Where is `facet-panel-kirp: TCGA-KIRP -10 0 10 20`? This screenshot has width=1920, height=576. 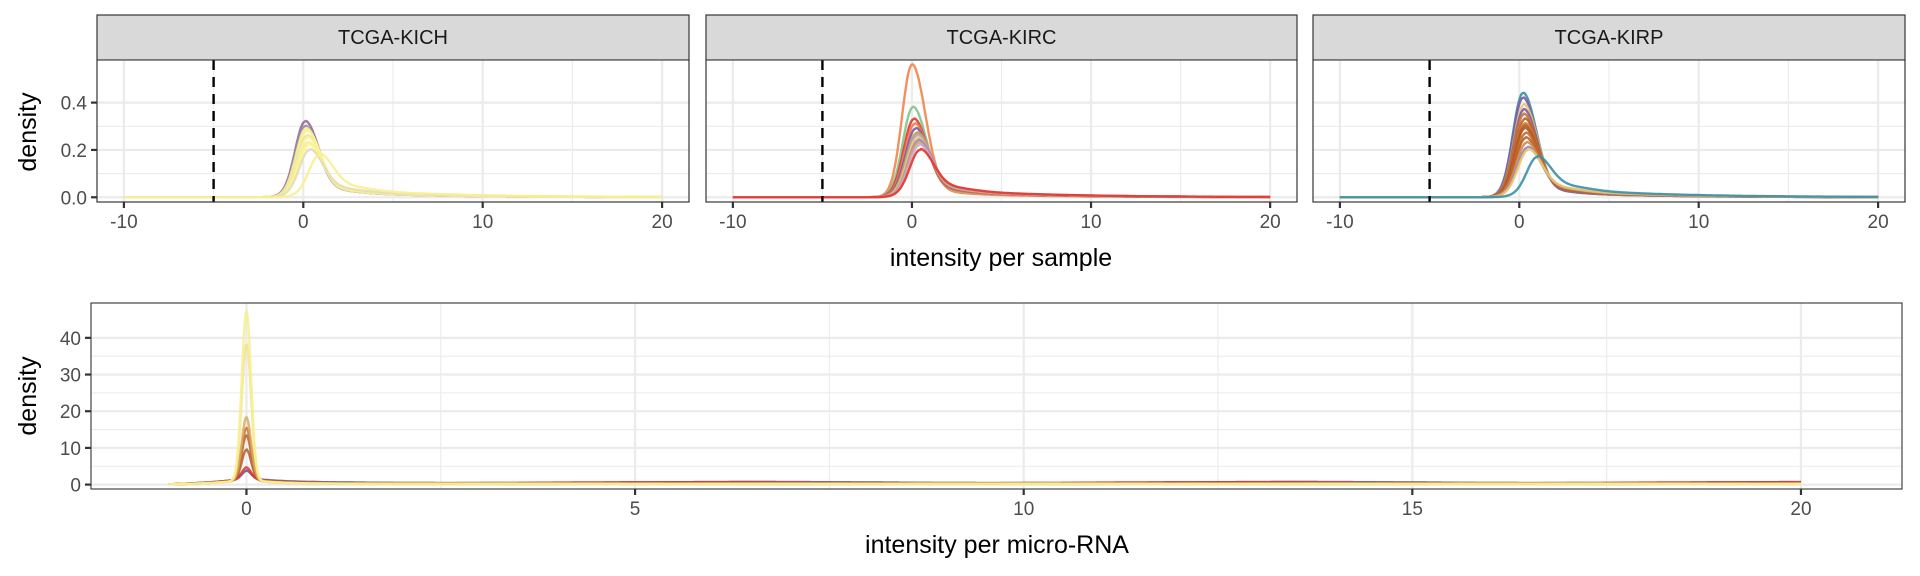
facet-panel-kirp: TCGA-KIRP -10 0 10 20 is located at coordinates (1609, 123).